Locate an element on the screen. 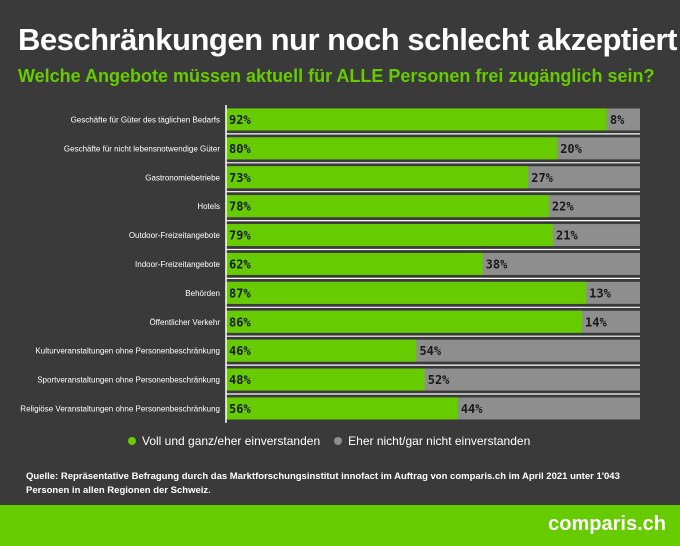 The width and height of the screenshot is (680, 546). legend-item-agree: Voll und ganz/eher einverstanden is located at coordinates (224, 441).